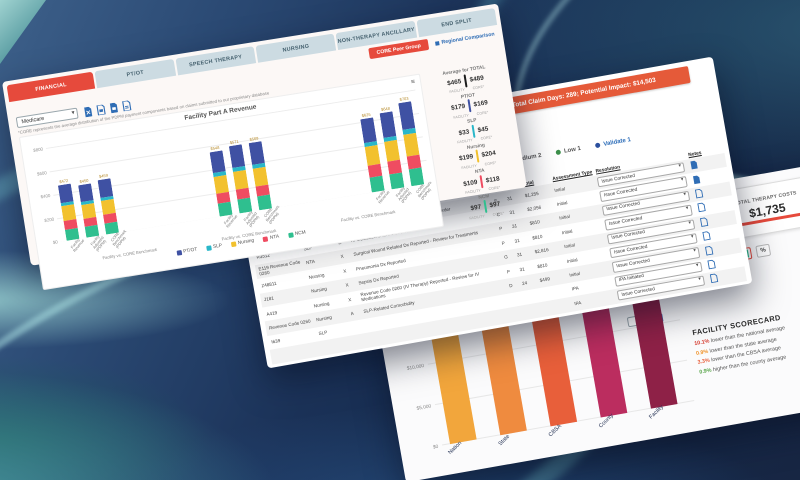 Image resolution: width=800 pixels, height=480 pixels. What do you see at coordinates (470, 183) in the screenshot?
I see `facility-value: $109` at bounding box center [470, 183].